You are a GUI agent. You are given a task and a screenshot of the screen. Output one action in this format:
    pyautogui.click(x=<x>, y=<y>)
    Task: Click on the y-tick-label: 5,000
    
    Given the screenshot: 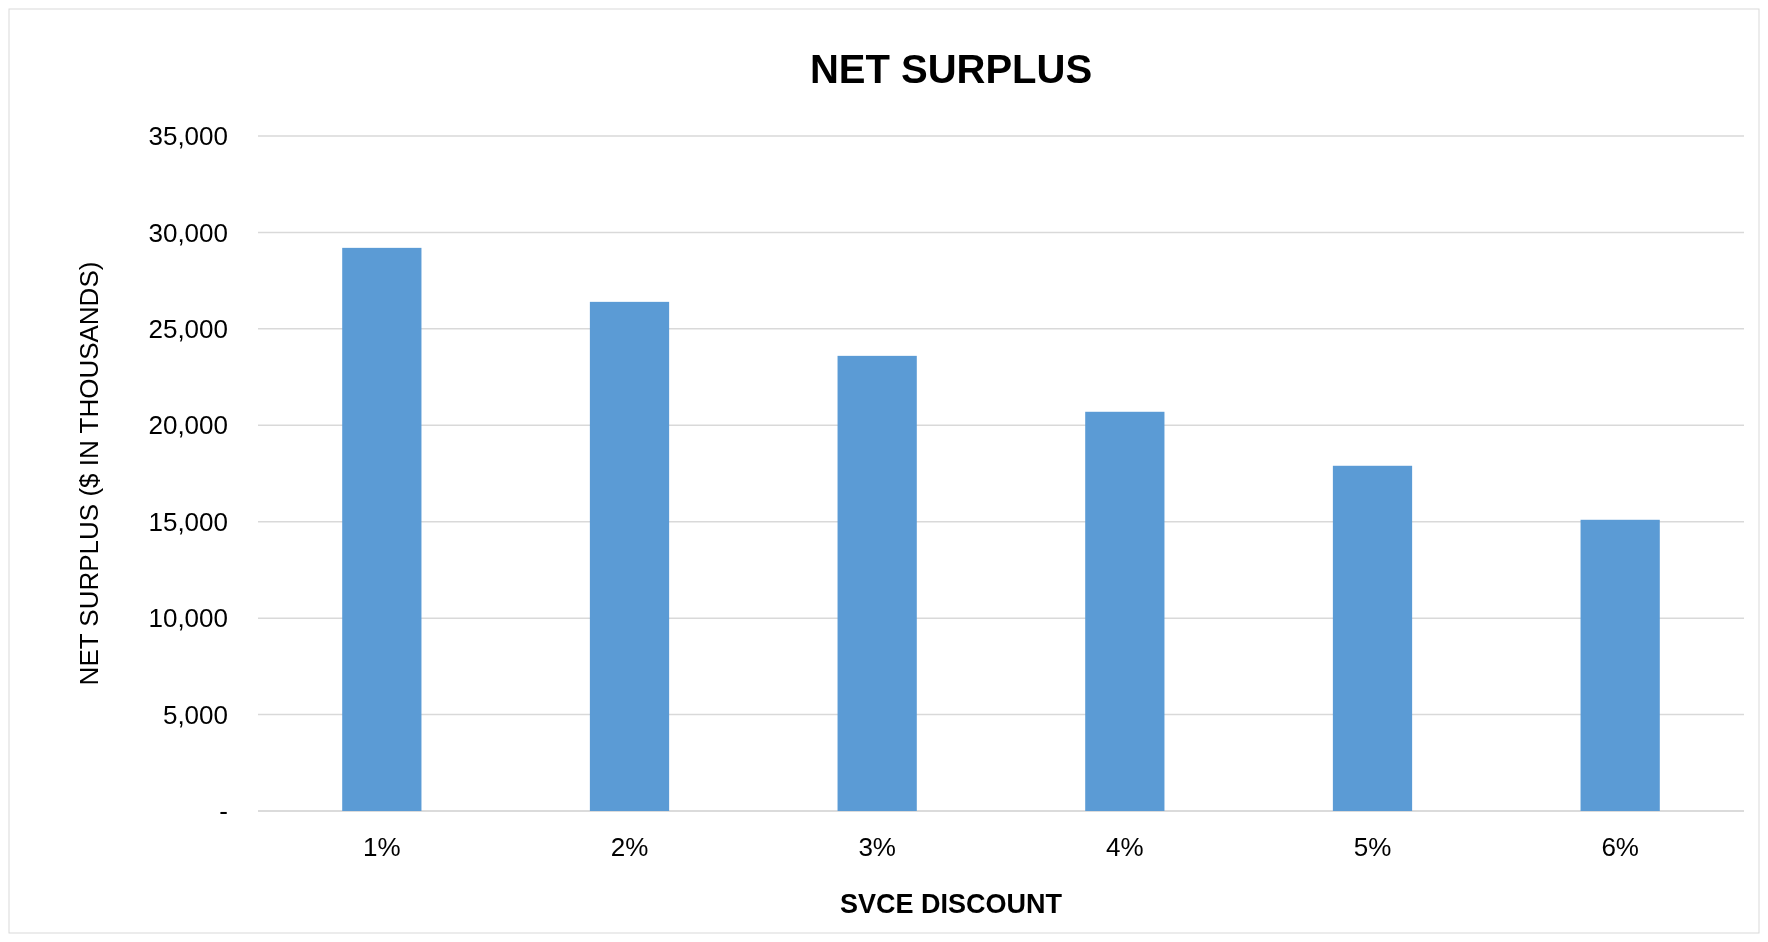 What is the action you would take?
    pyautogui.click(x=195, y=714)
    